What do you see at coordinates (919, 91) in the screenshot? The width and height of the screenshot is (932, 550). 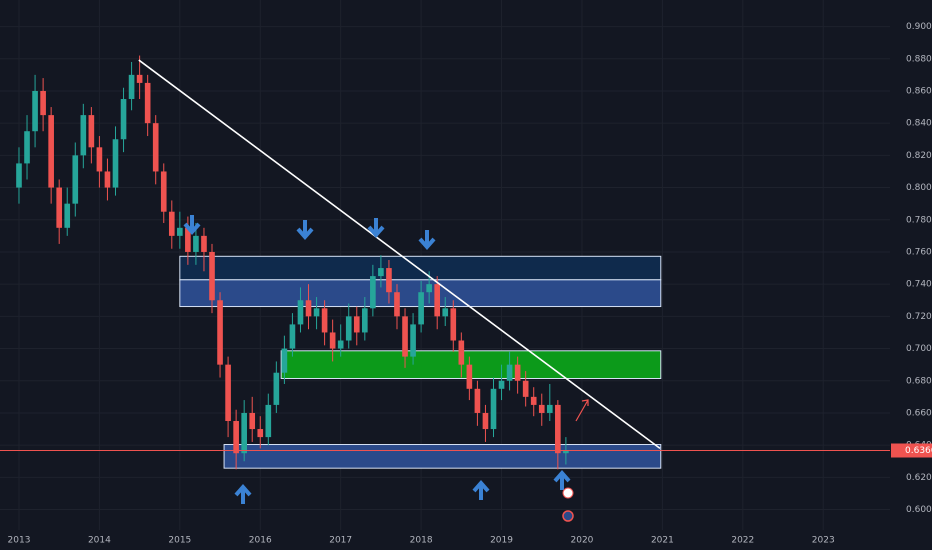 I see `y-tick-label: 0.86000` at bounding box center [919, 91].